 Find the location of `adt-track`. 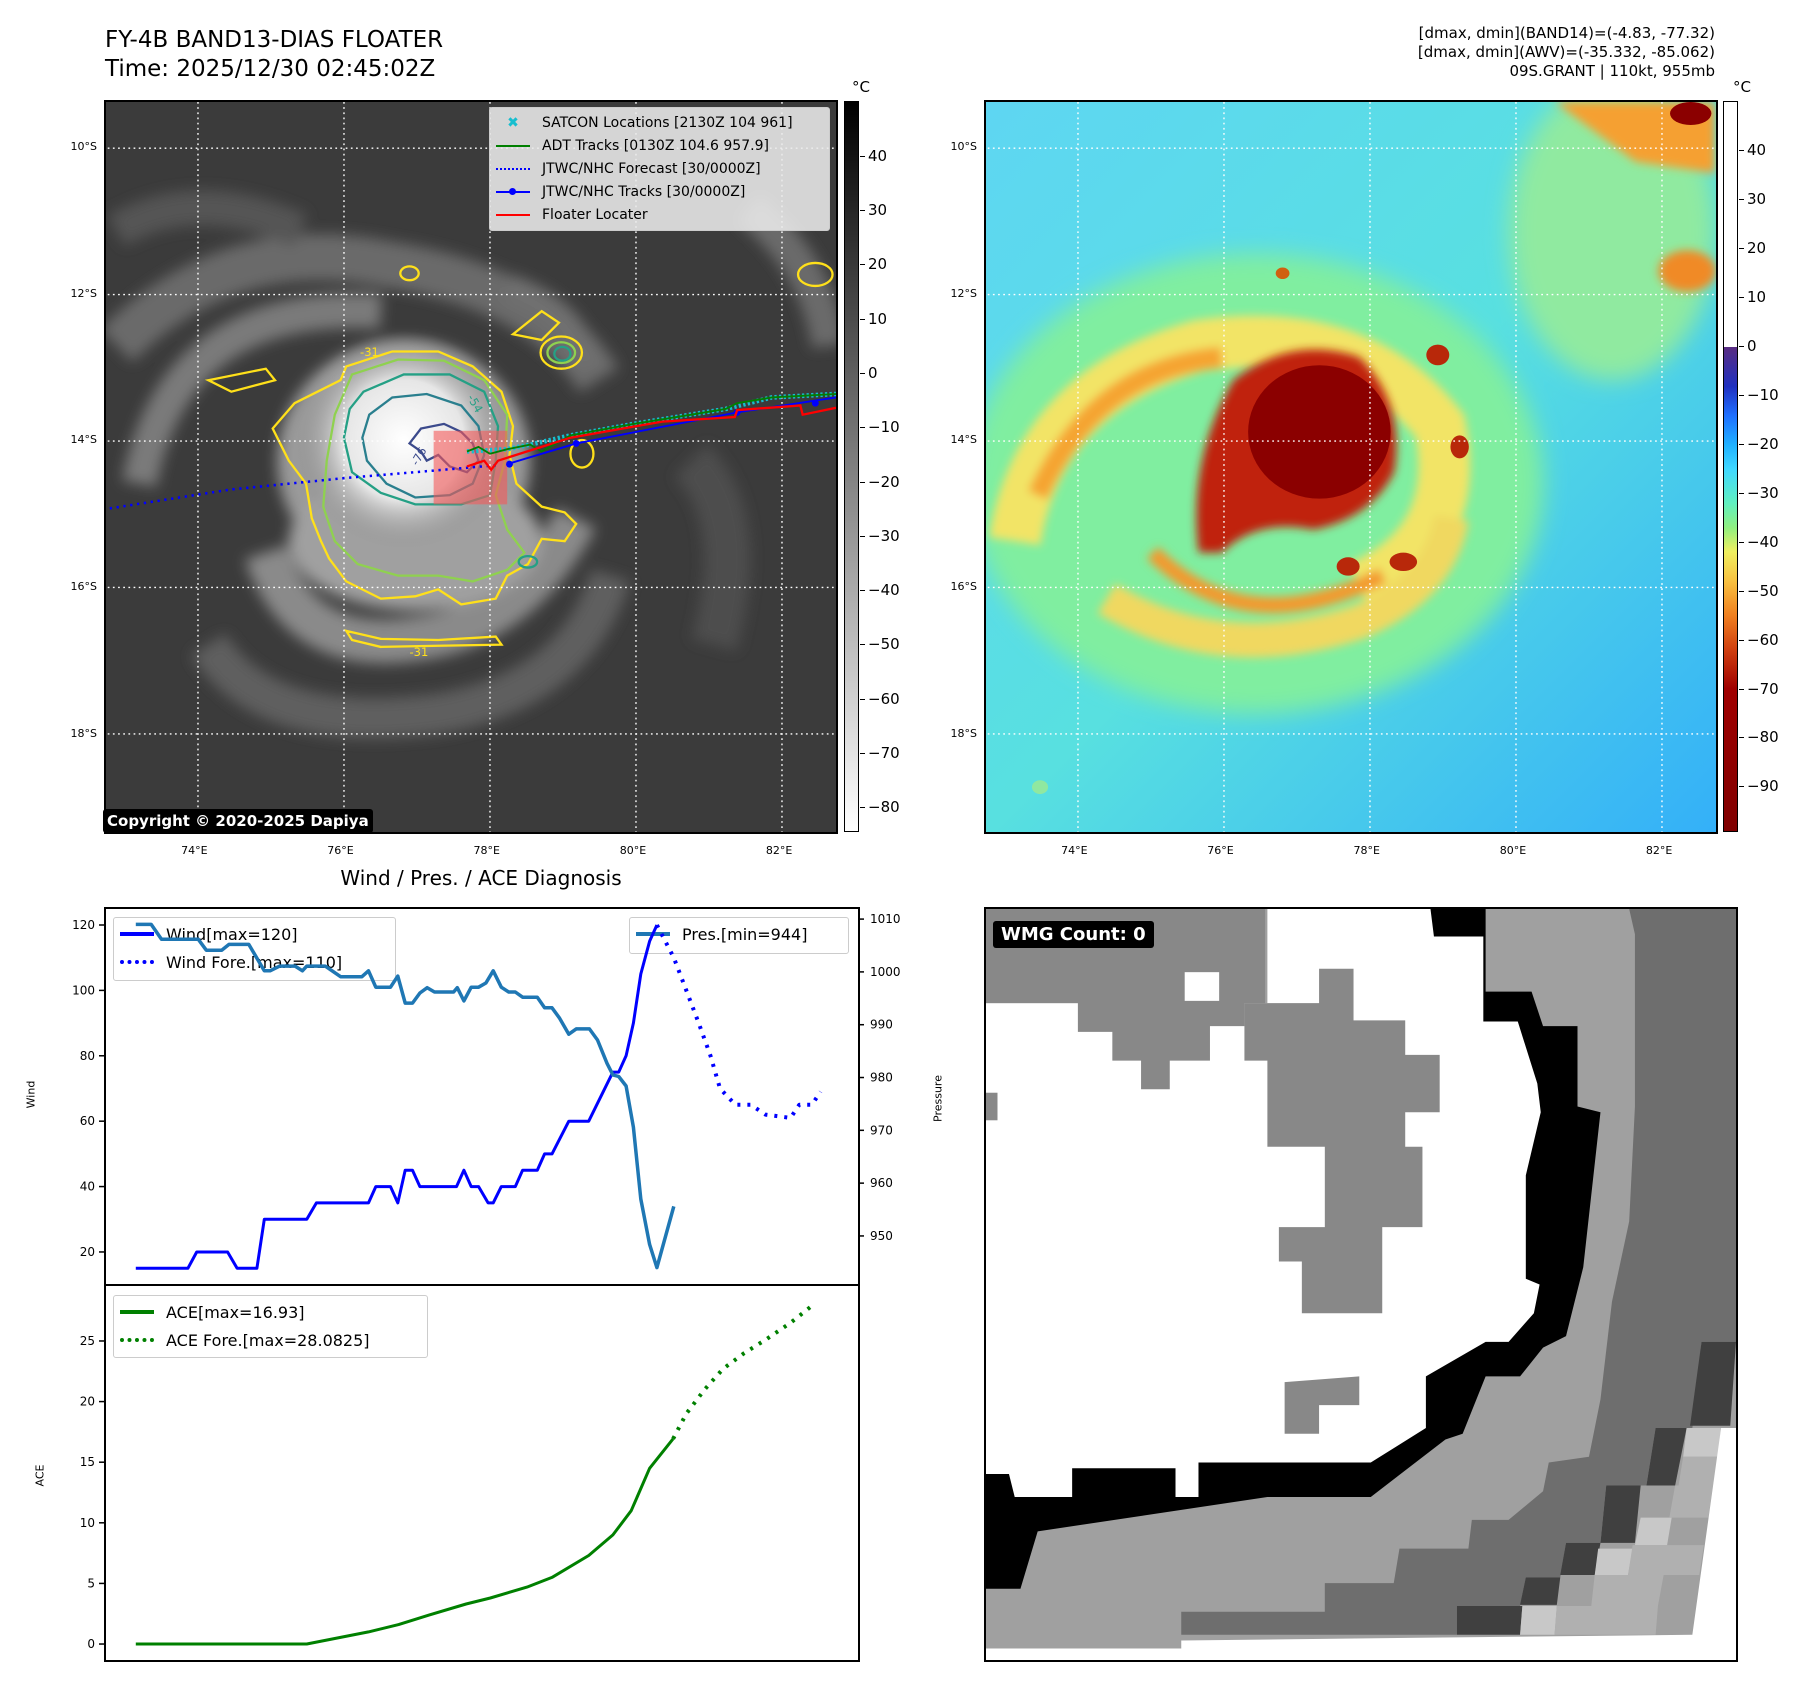

adt-track is located at coordinates (651, 424).